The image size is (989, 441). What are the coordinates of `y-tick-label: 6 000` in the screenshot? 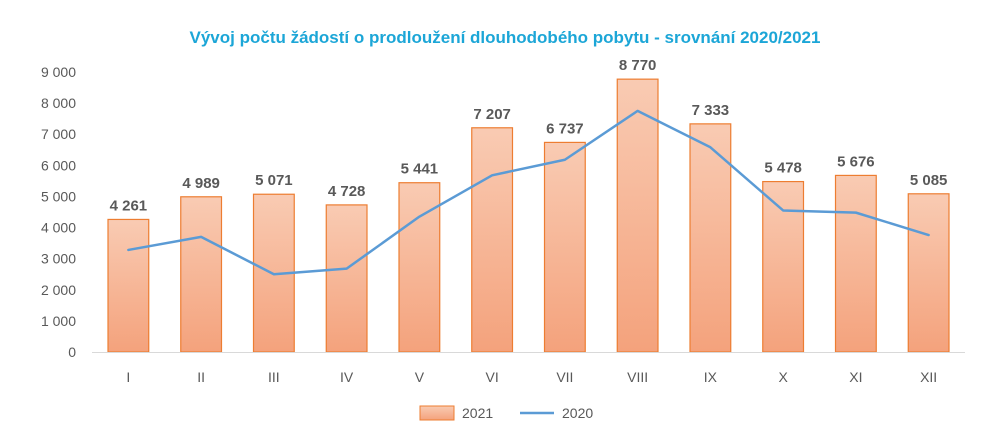 It's located at (58, 165).